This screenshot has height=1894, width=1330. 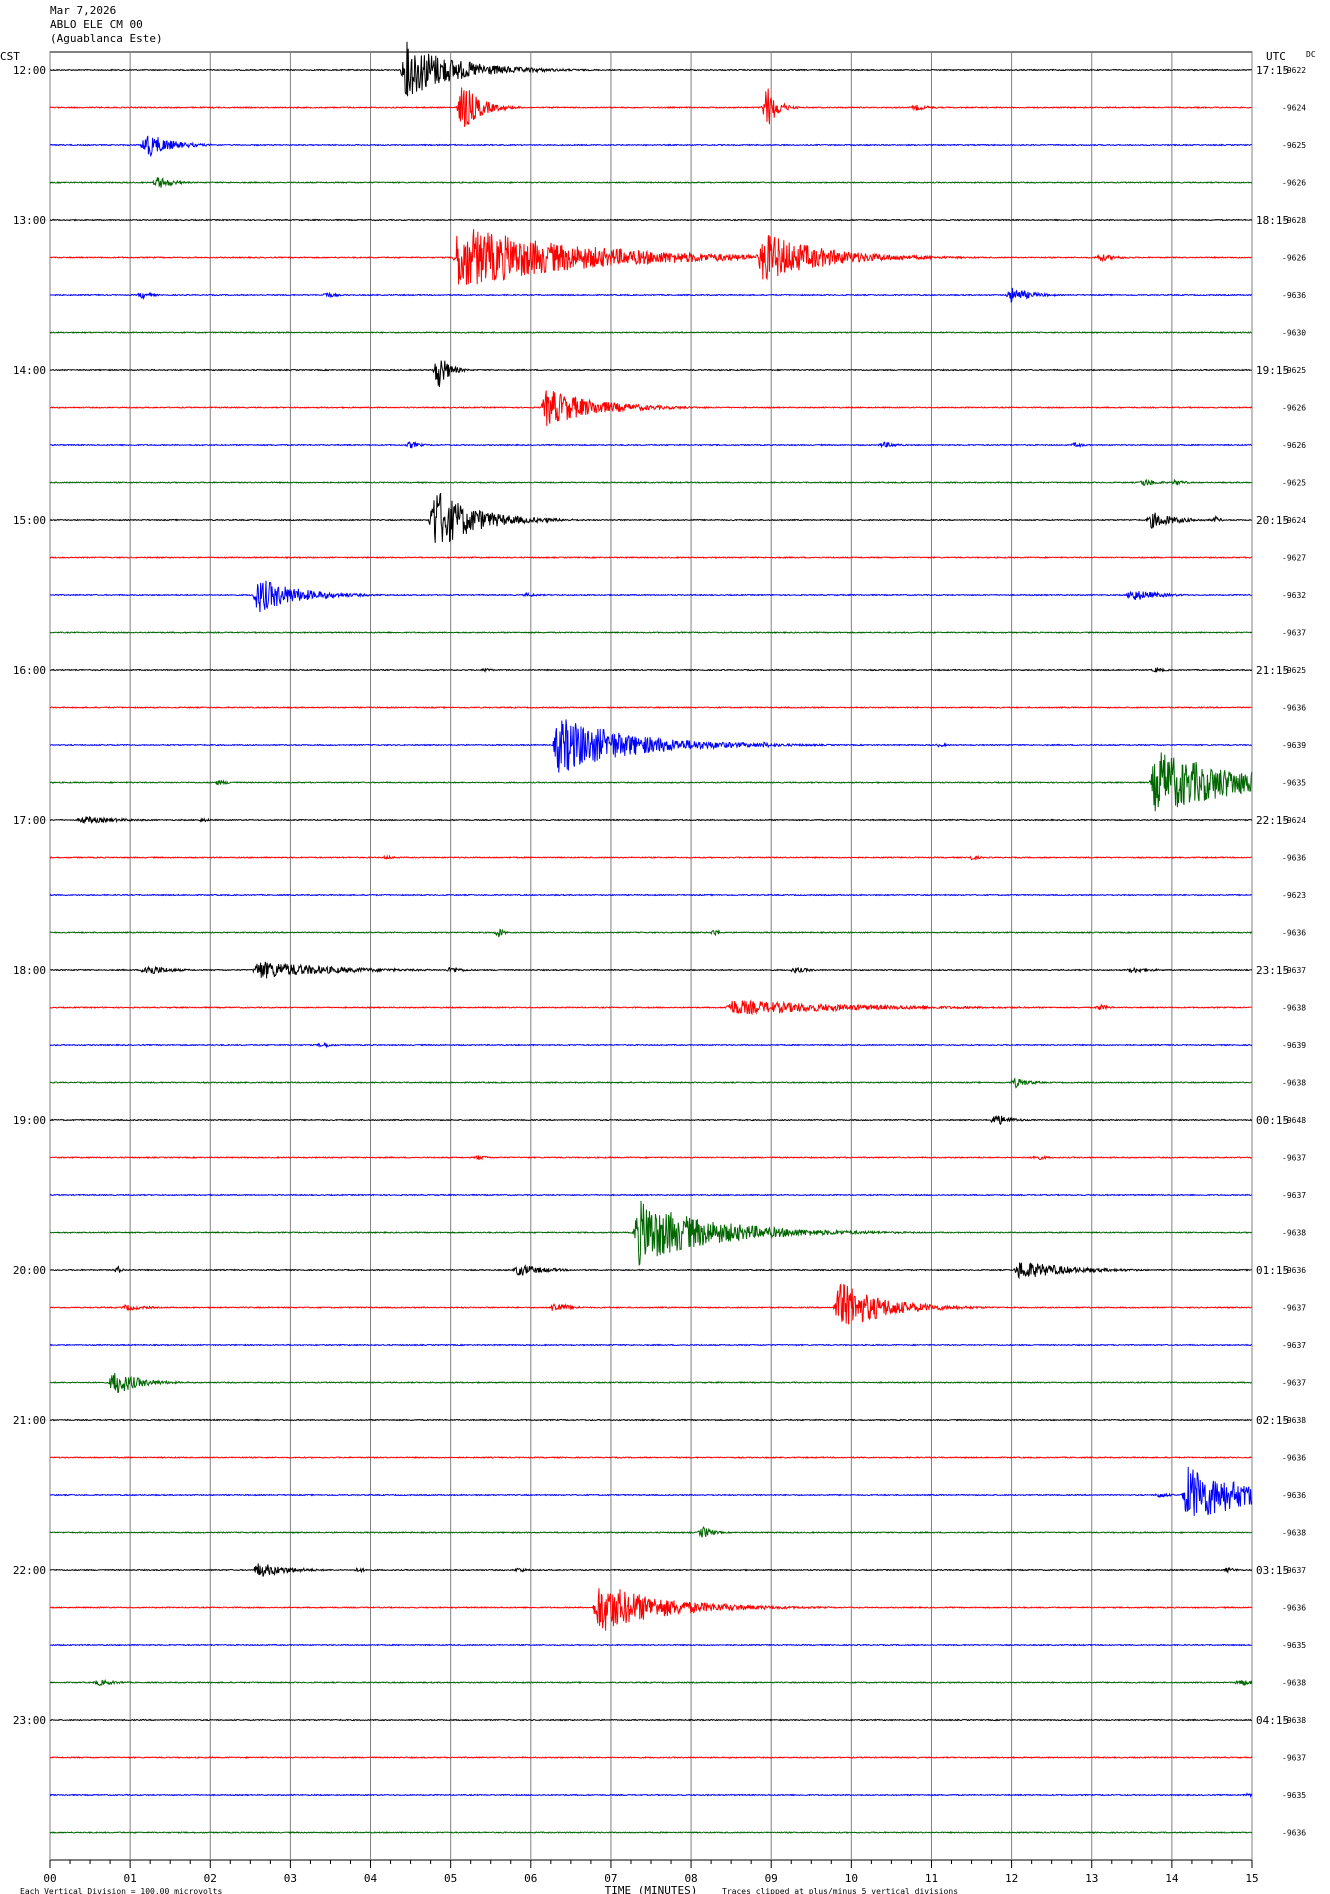 I want to click on x-tick-label: 05, so click(x=450, y=1878).